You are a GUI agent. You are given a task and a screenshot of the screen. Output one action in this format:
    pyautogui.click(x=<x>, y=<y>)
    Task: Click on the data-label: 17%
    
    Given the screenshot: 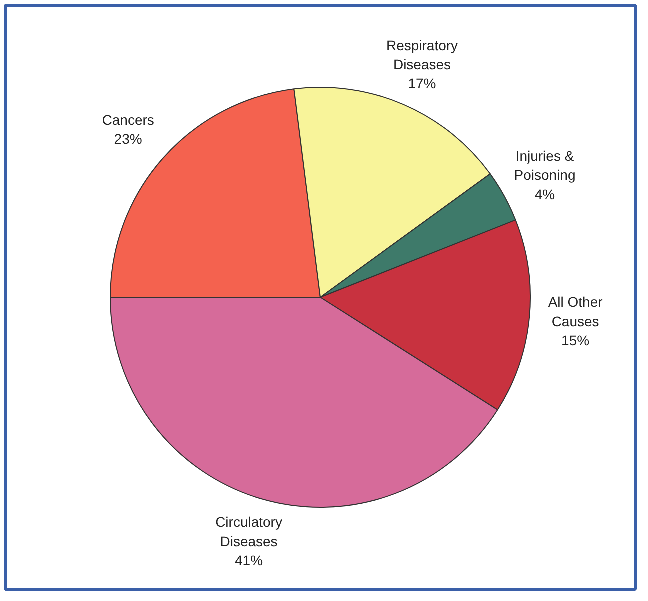 What is the action you would take?
    pyautogui.click(x=422, y=84)
    